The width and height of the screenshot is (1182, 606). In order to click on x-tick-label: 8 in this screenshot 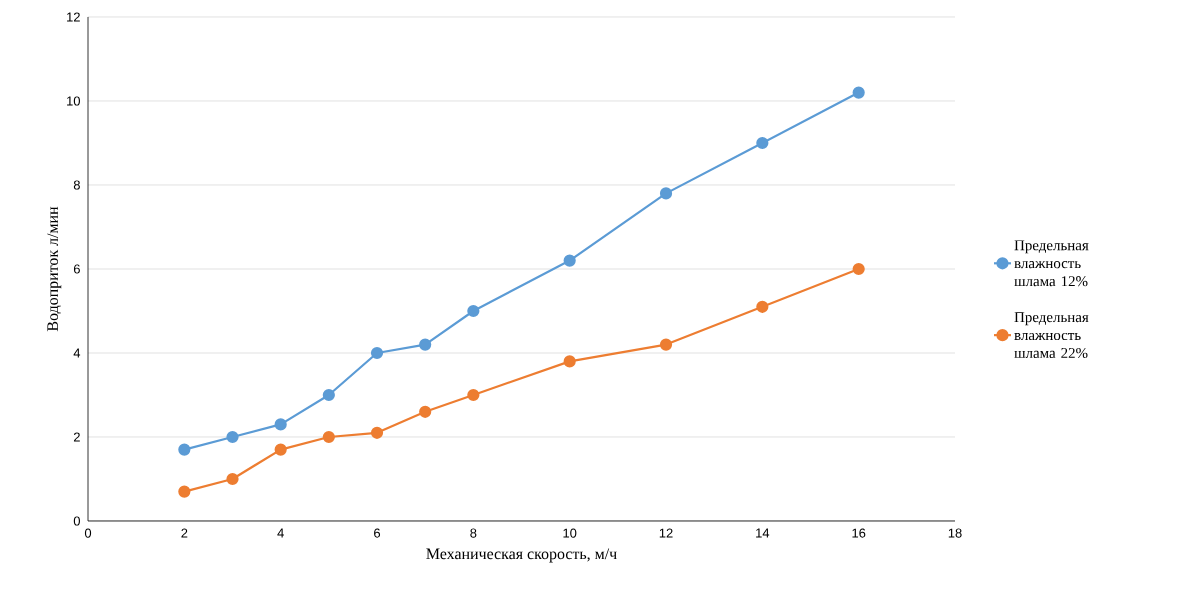, I will do `click(473, 533)`.